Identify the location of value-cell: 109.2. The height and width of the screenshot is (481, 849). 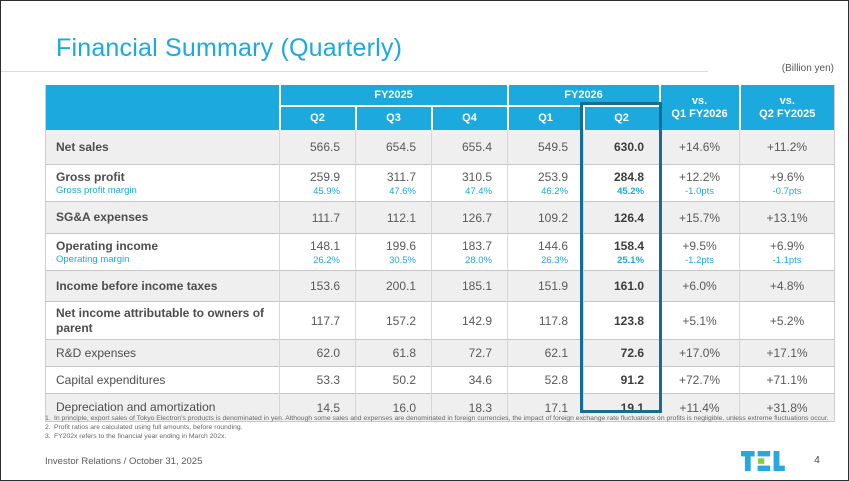
(545, 217).